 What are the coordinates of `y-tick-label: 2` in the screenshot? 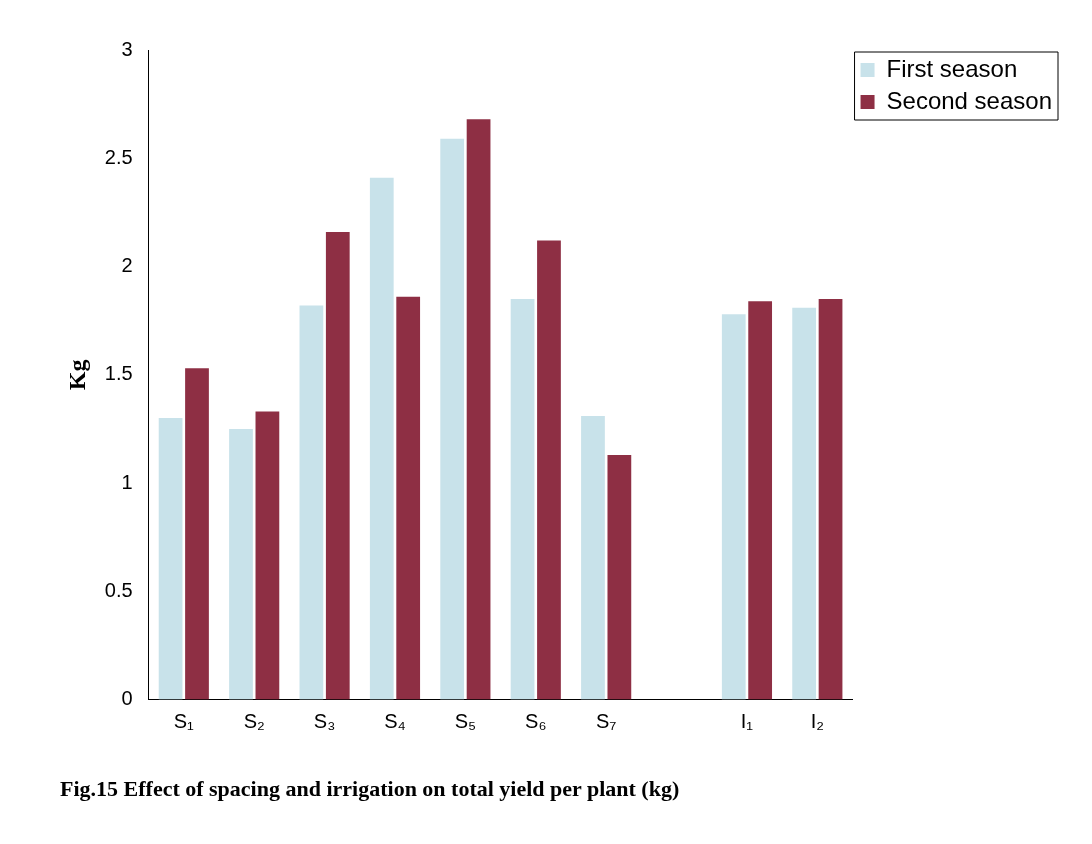 It's located at (127, 265).